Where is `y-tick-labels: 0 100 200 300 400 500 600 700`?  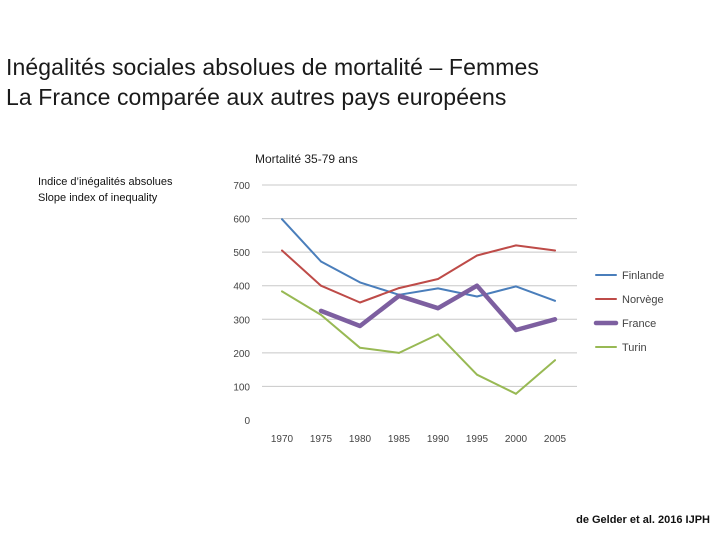
y-tick-labels: 0 100 200 300 400 500 600 700 is located at coordinates (241, 304).